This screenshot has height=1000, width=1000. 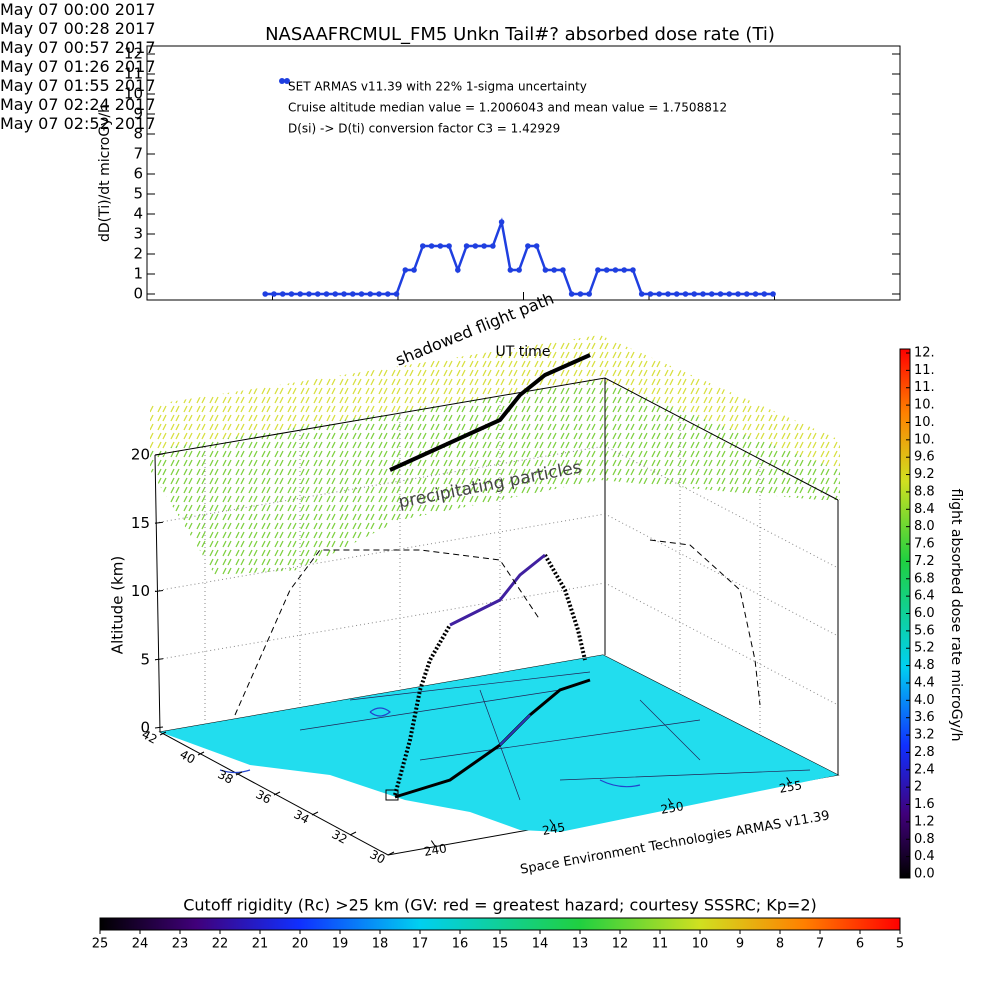 What do you see at coordinates (220, 944) in the screenshot?
I see `colorbar-tick-label: 22` at bounding box center [220, 944].